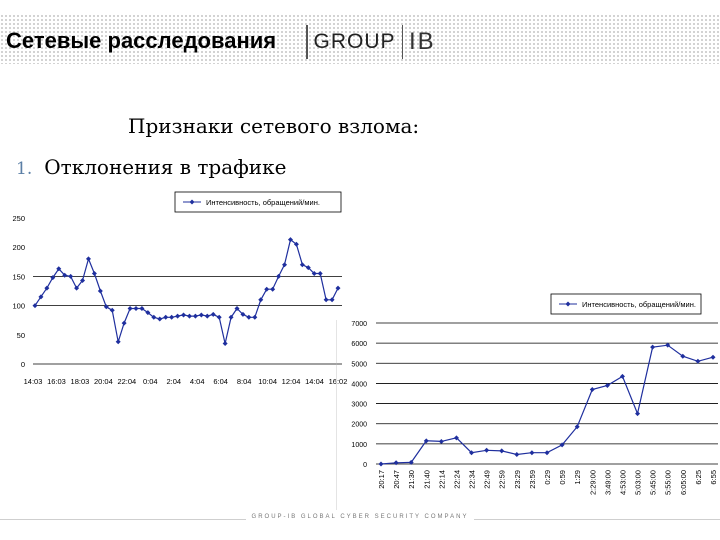 Image resolution: width=720 pixels, height=540 pixels. What do you see at coordinates (562, 477) in the screenshot?
I see `x-tick-label: 0:59` at bounding box center [562, 477].